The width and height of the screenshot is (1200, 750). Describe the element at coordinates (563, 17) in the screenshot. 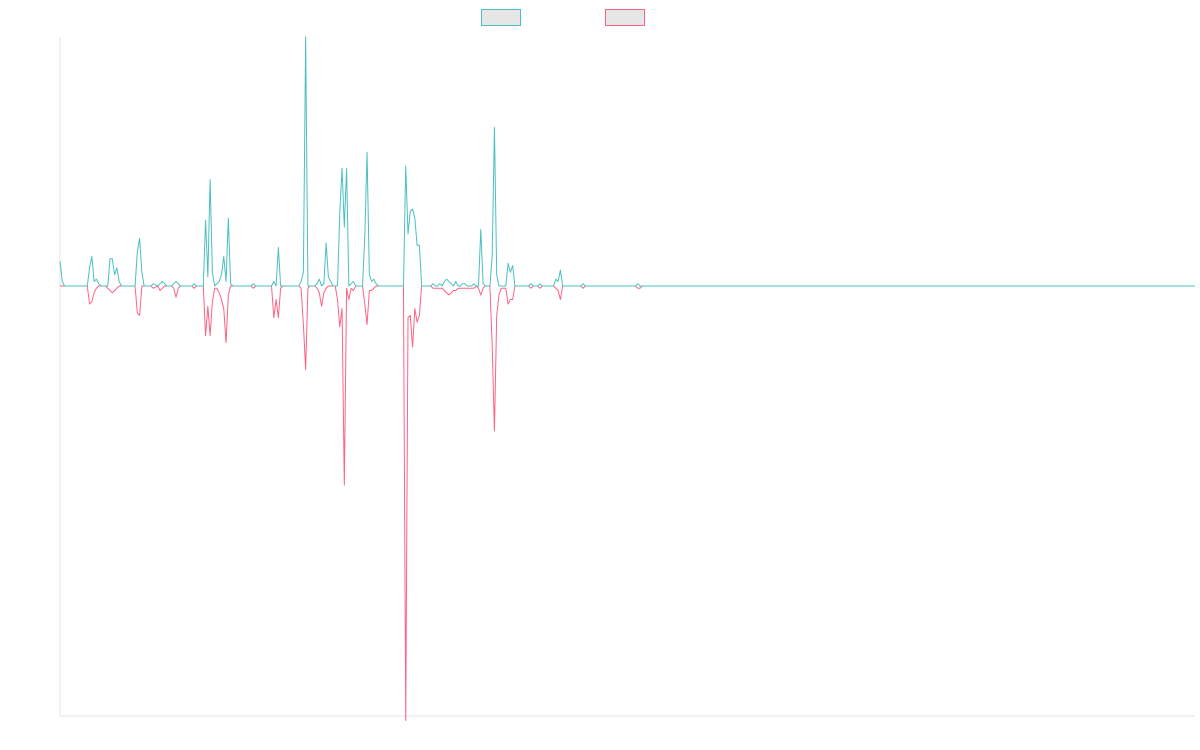

I see `legend` at that location.